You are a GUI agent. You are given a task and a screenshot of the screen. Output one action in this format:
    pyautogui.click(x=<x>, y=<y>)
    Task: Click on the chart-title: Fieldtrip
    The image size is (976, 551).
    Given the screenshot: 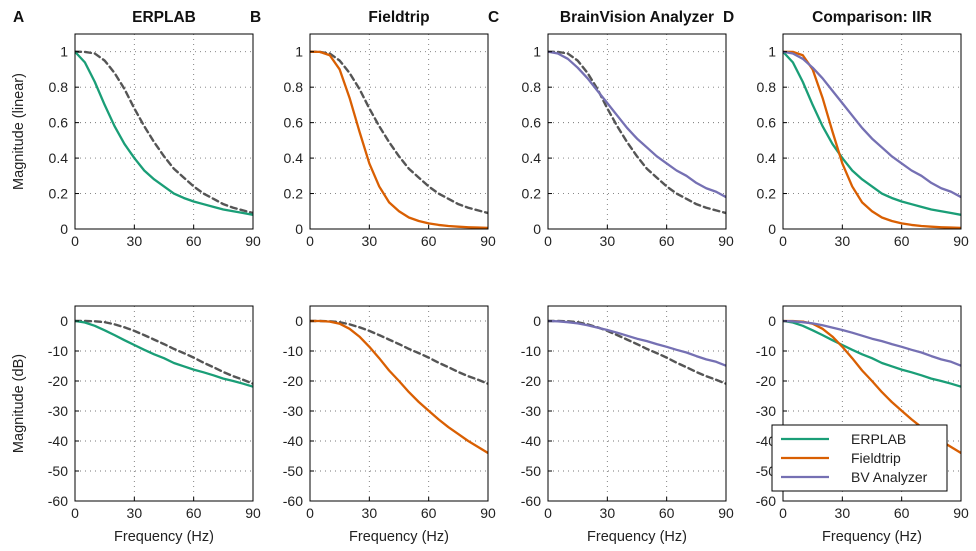 What is the action you would take?
    pyautogui.click(x=398, y=17)
    